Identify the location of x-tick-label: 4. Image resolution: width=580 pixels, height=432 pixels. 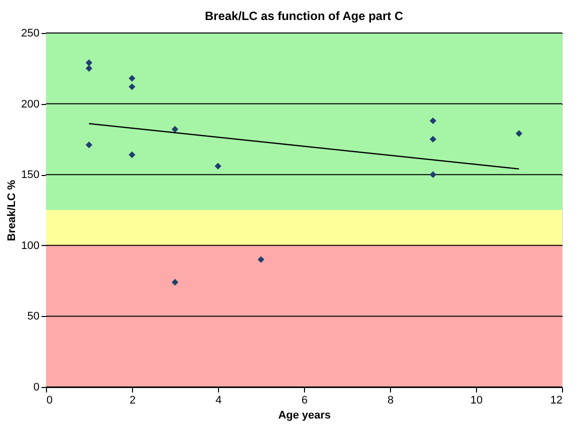
(218, 400).